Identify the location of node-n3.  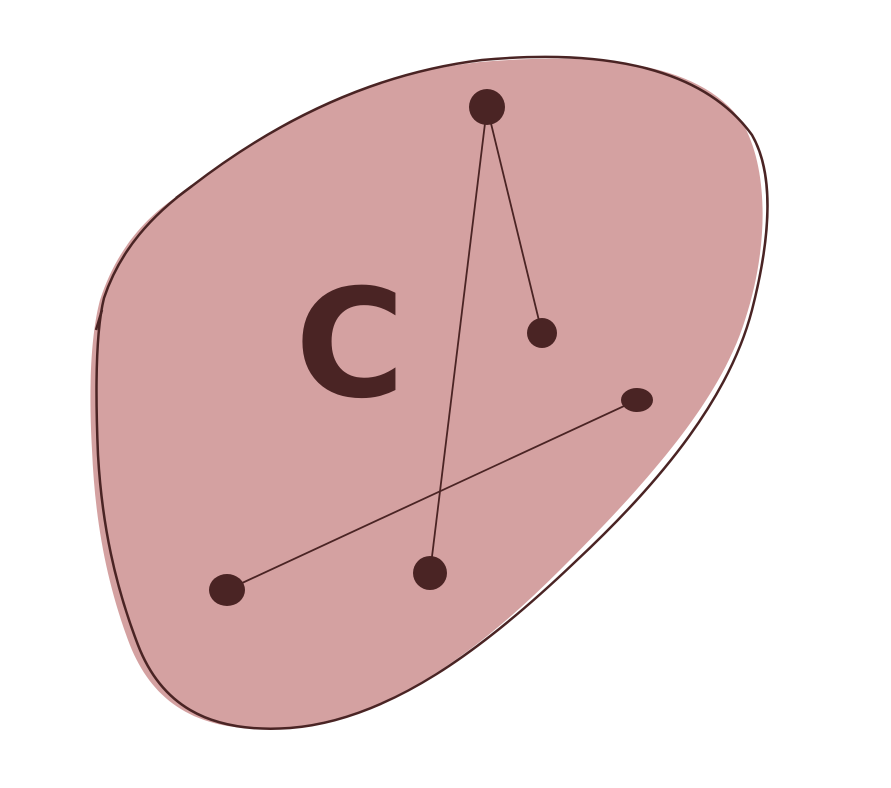
(637, 400).